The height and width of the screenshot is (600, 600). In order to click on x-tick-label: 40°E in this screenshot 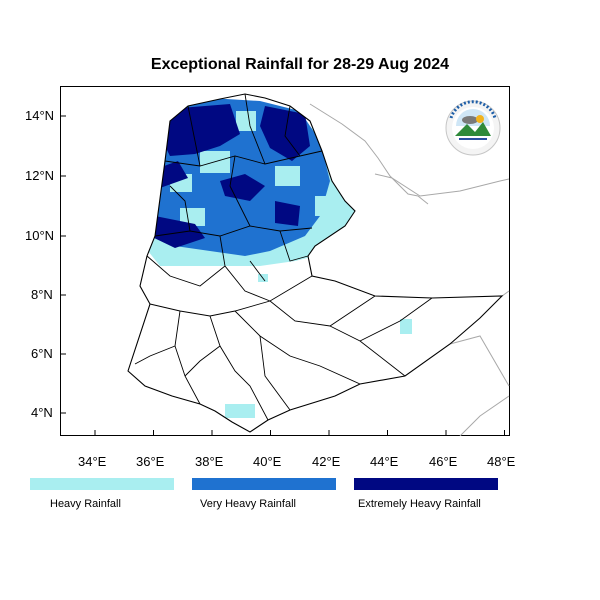, I will do `click(267, 461)`.